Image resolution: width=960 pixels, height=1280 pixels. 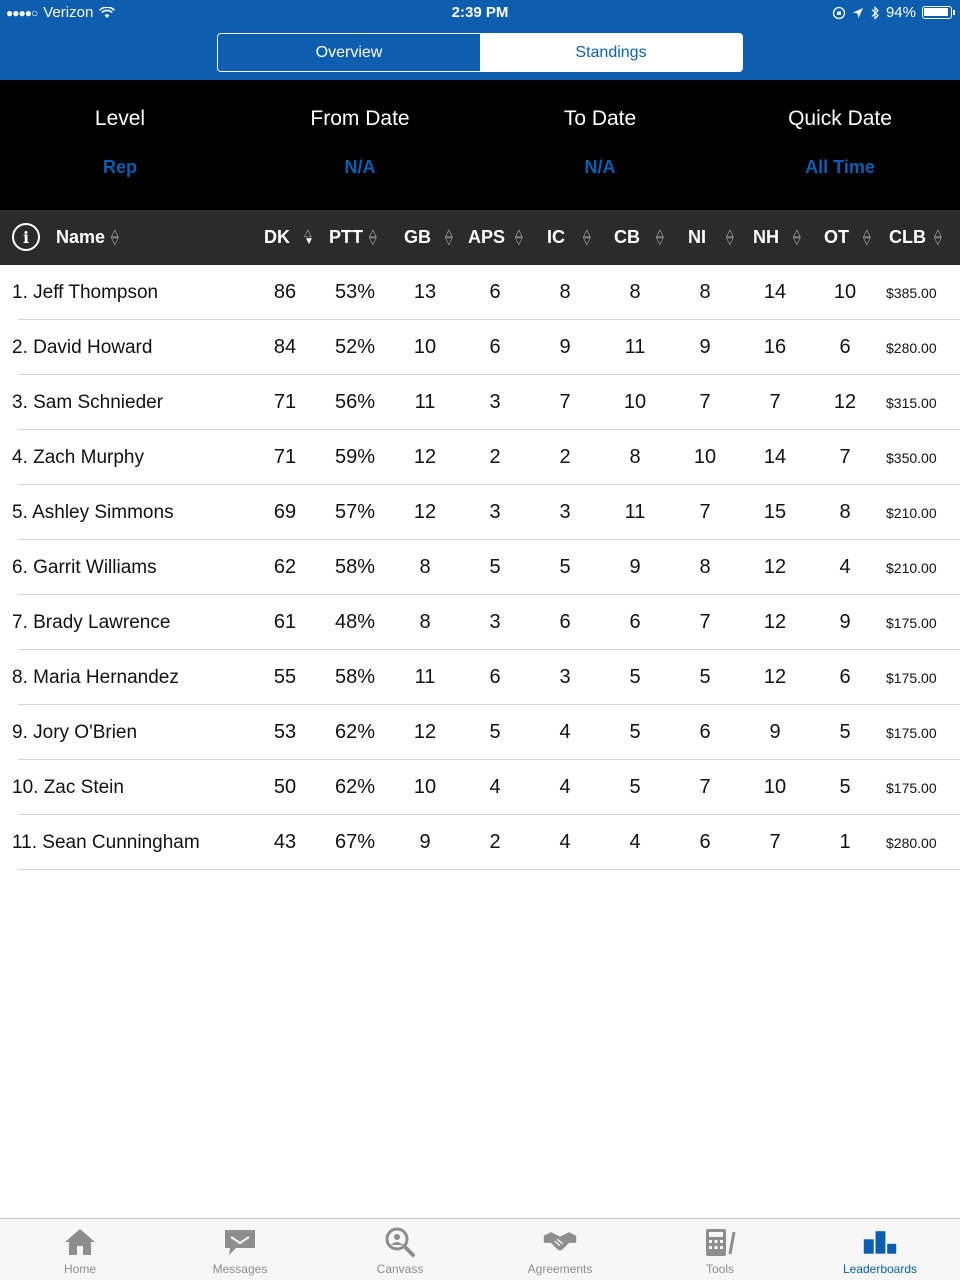 What do you see at coordinates (84, 567) in the screenshot?
I see `rep-name: 6. Garrit Williams` at bounding box center [84, 567].